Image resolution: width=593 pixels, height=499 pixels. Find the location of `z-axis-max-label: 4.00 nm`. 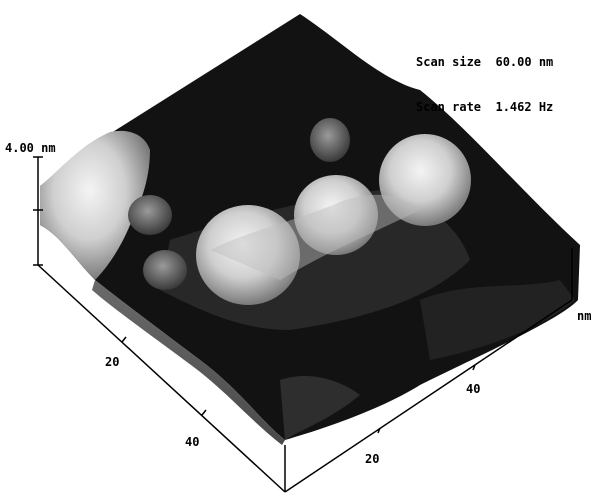

z-axis-max-label: 4.00 nm is located at coordinates (30, 148).